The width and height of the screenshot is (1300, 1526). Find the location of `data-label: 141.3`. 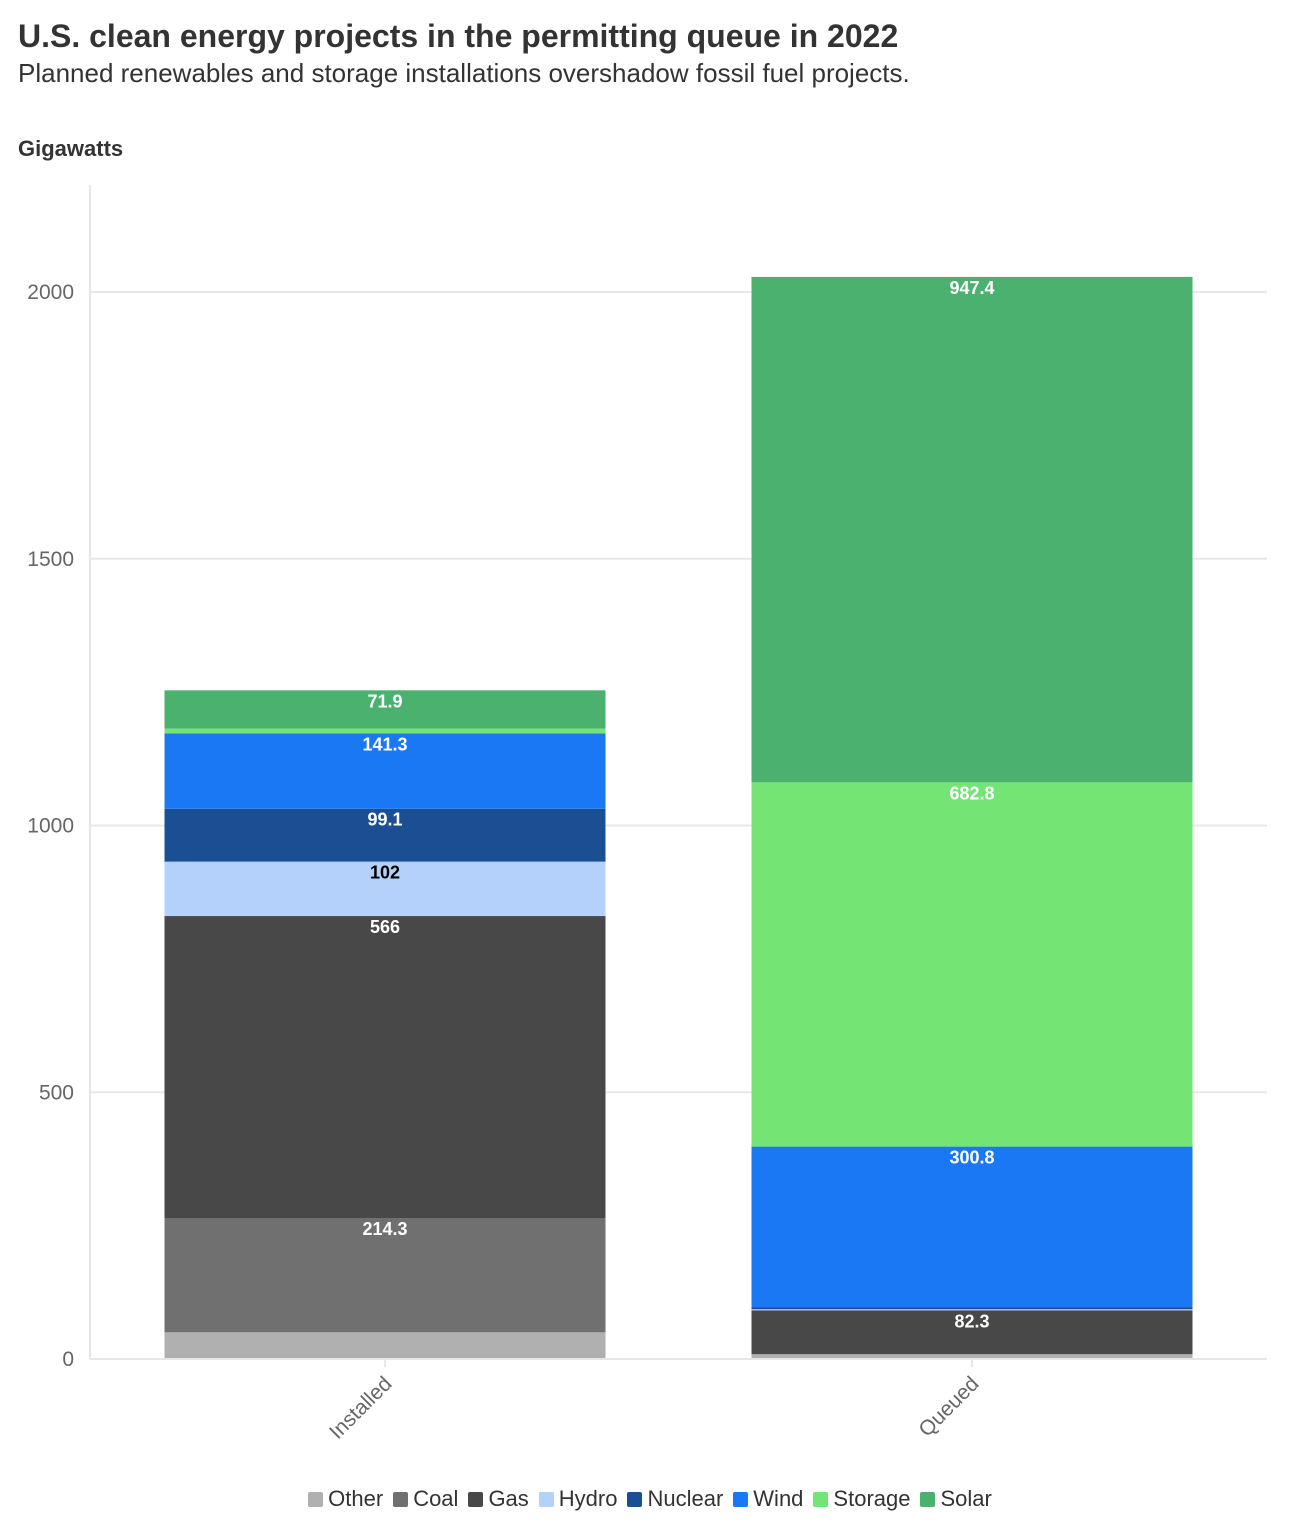

data-label: 141.3 is located at coordinates (384, 744).